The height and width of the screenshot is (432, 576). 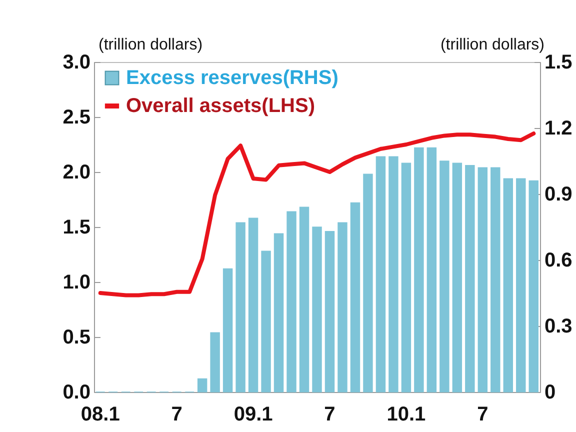 I want to click on y-tick-label: 2.0, so click(x=76, y=173).